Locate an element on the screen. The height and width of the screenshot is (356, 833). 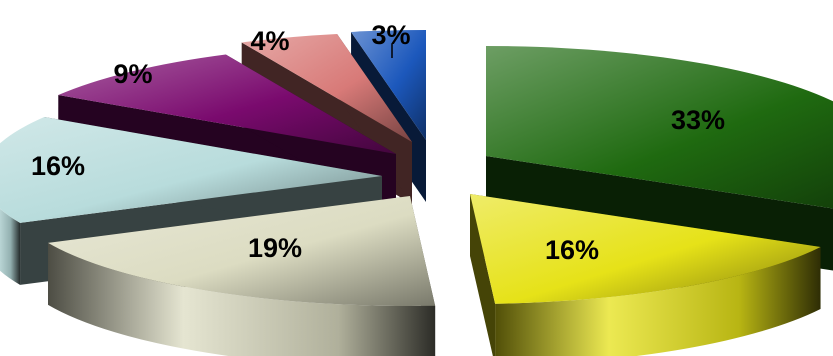
data-label: 33% is located at coordinates (698, 120).